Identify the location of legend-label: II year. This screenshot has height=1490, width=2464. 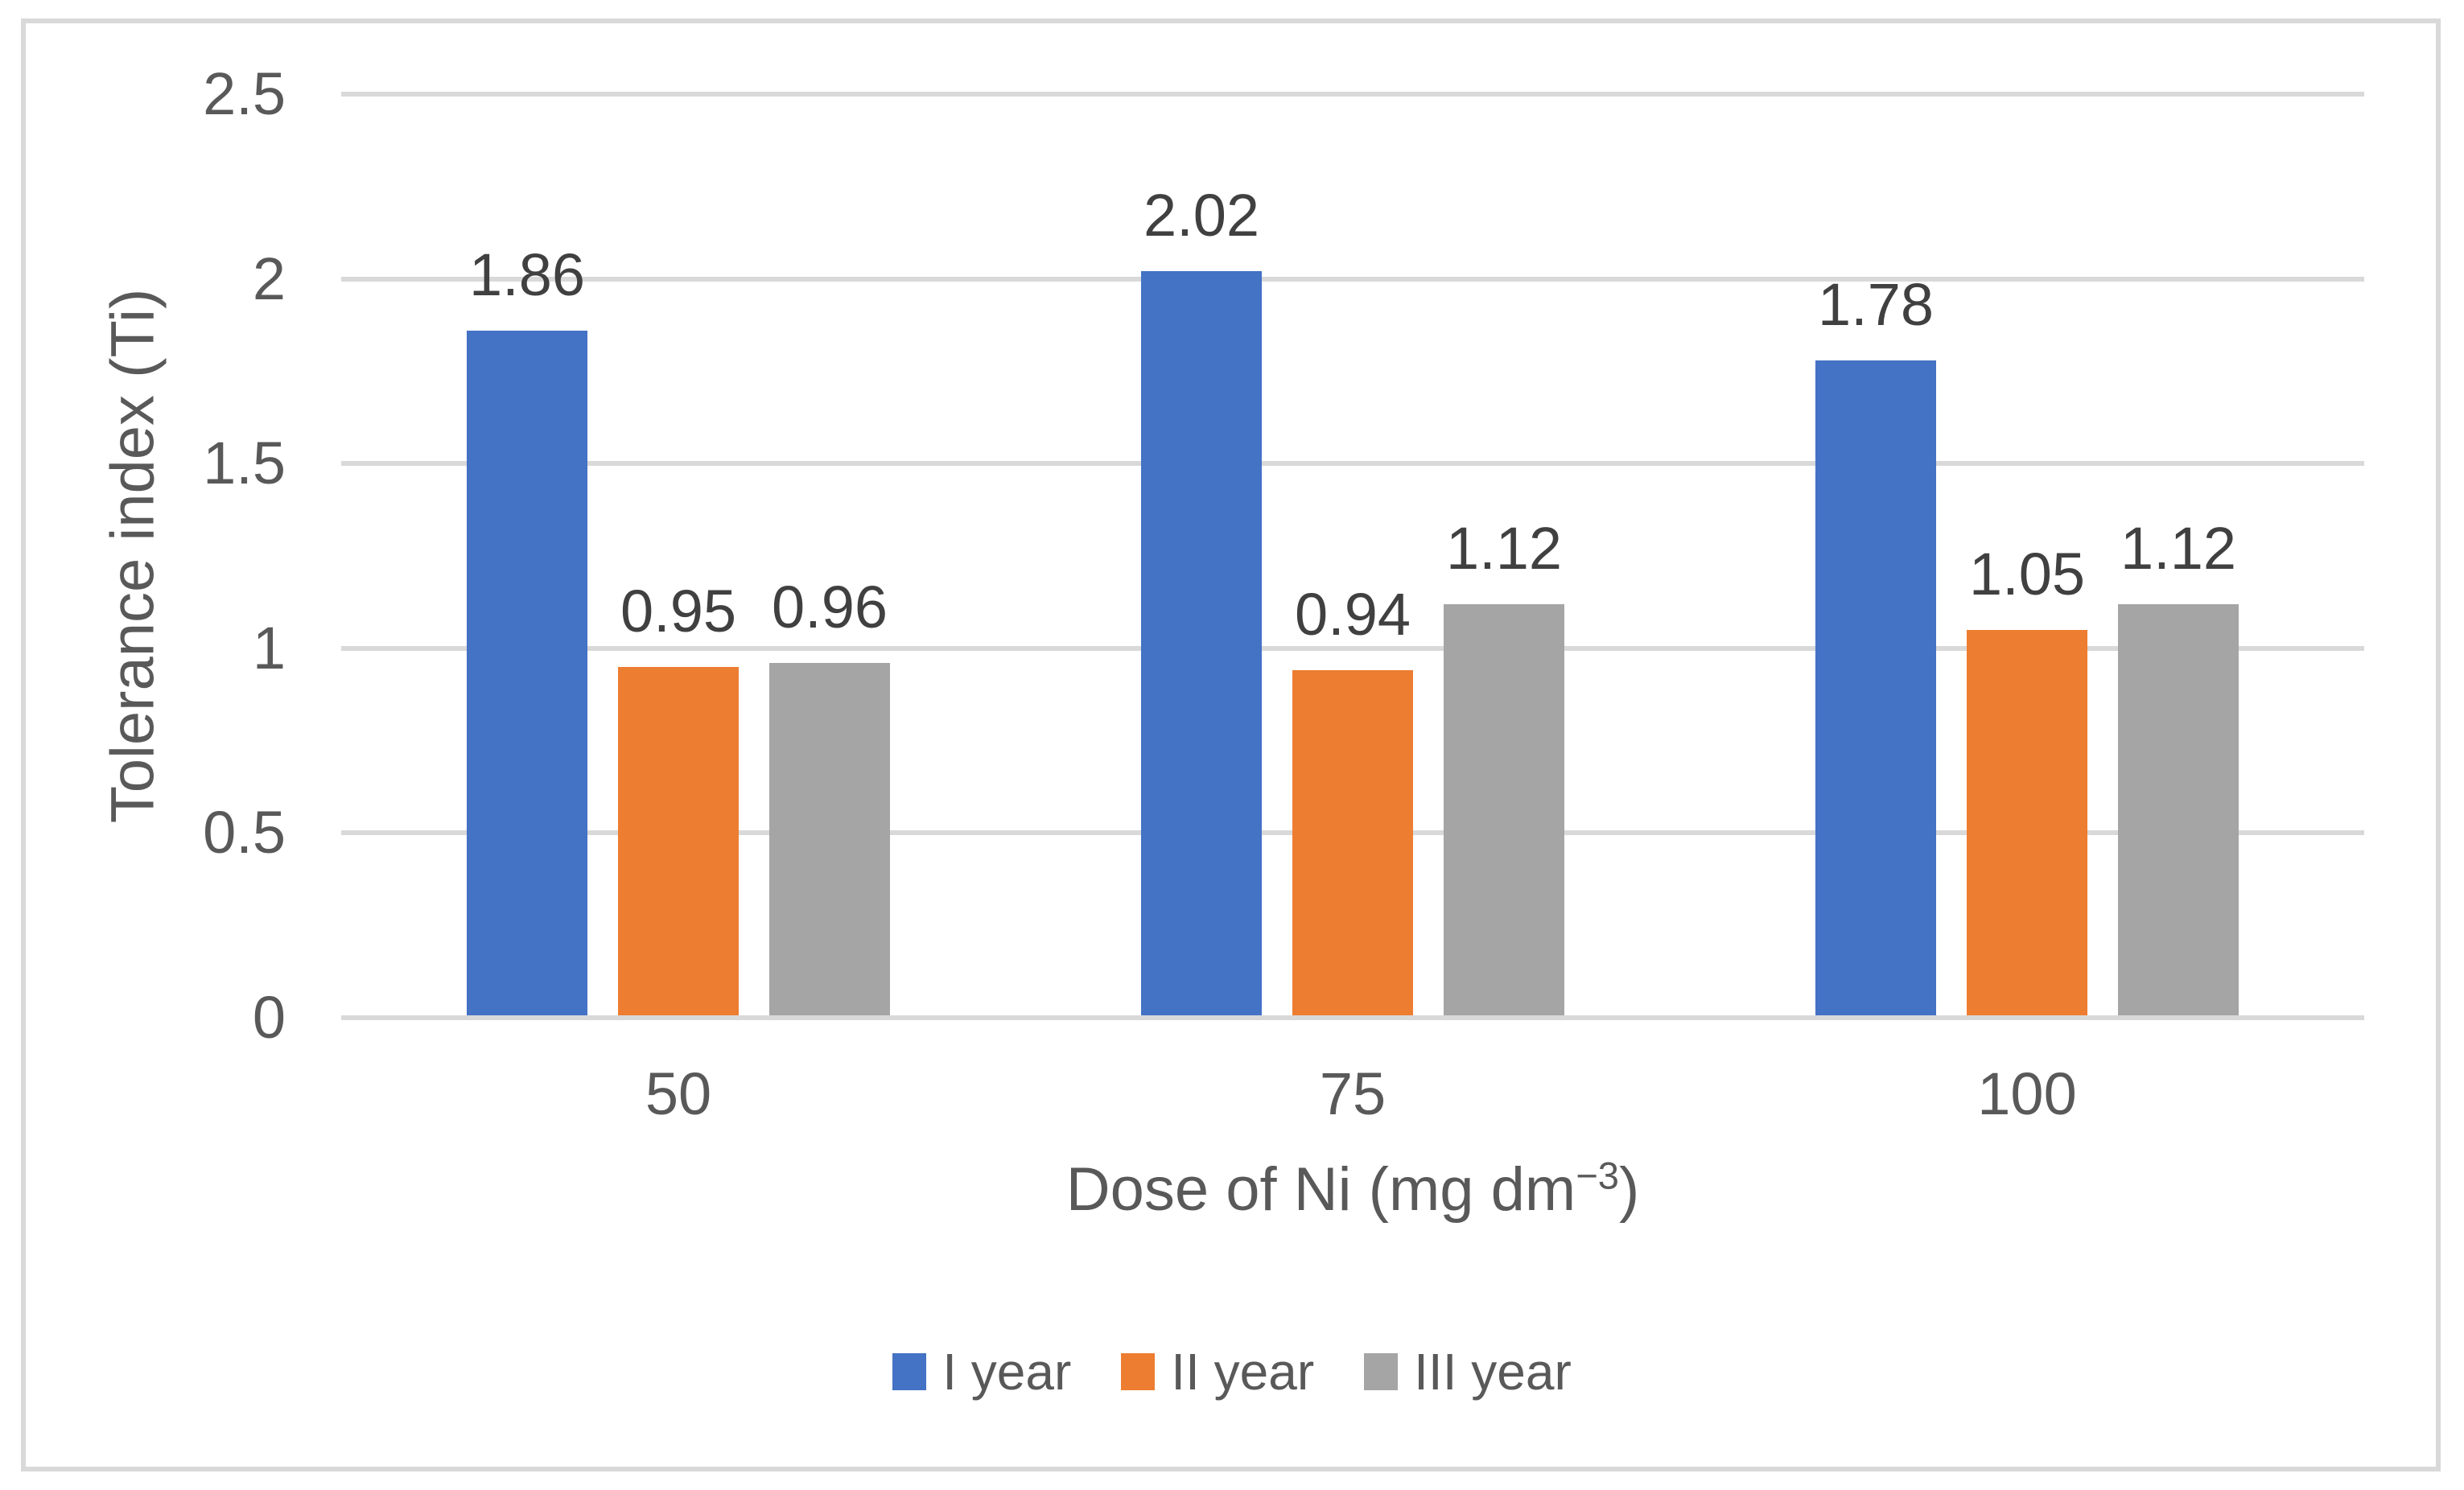
(1243, 1372).